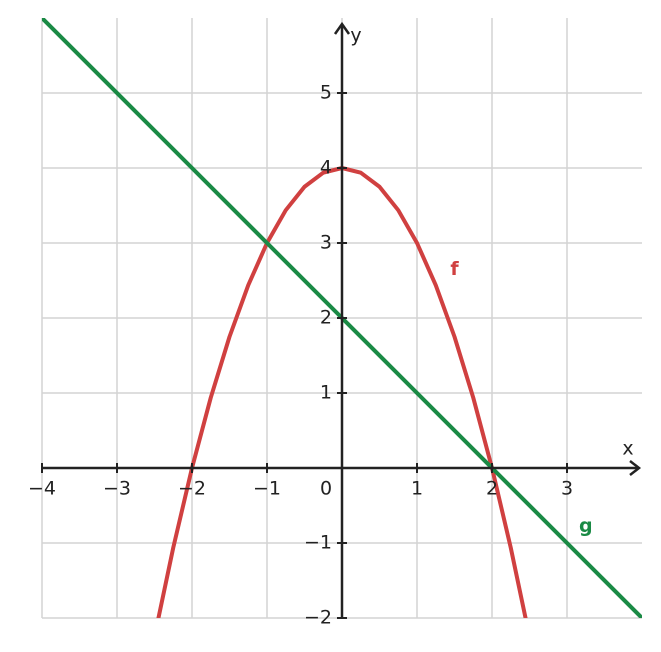  Describe the element at coordinates (326, 318) in the screenshot. I see `y-tick-label: 2` at that location.